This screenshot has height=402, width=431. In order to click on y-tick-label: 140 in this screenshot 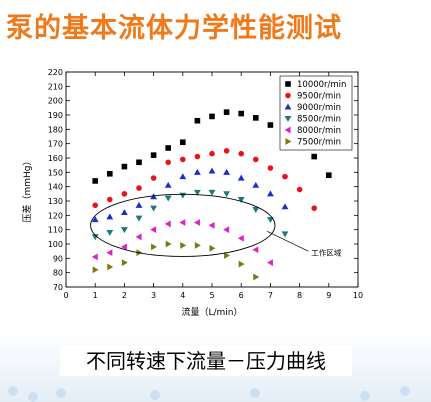, I will do `click(55, 187)`.